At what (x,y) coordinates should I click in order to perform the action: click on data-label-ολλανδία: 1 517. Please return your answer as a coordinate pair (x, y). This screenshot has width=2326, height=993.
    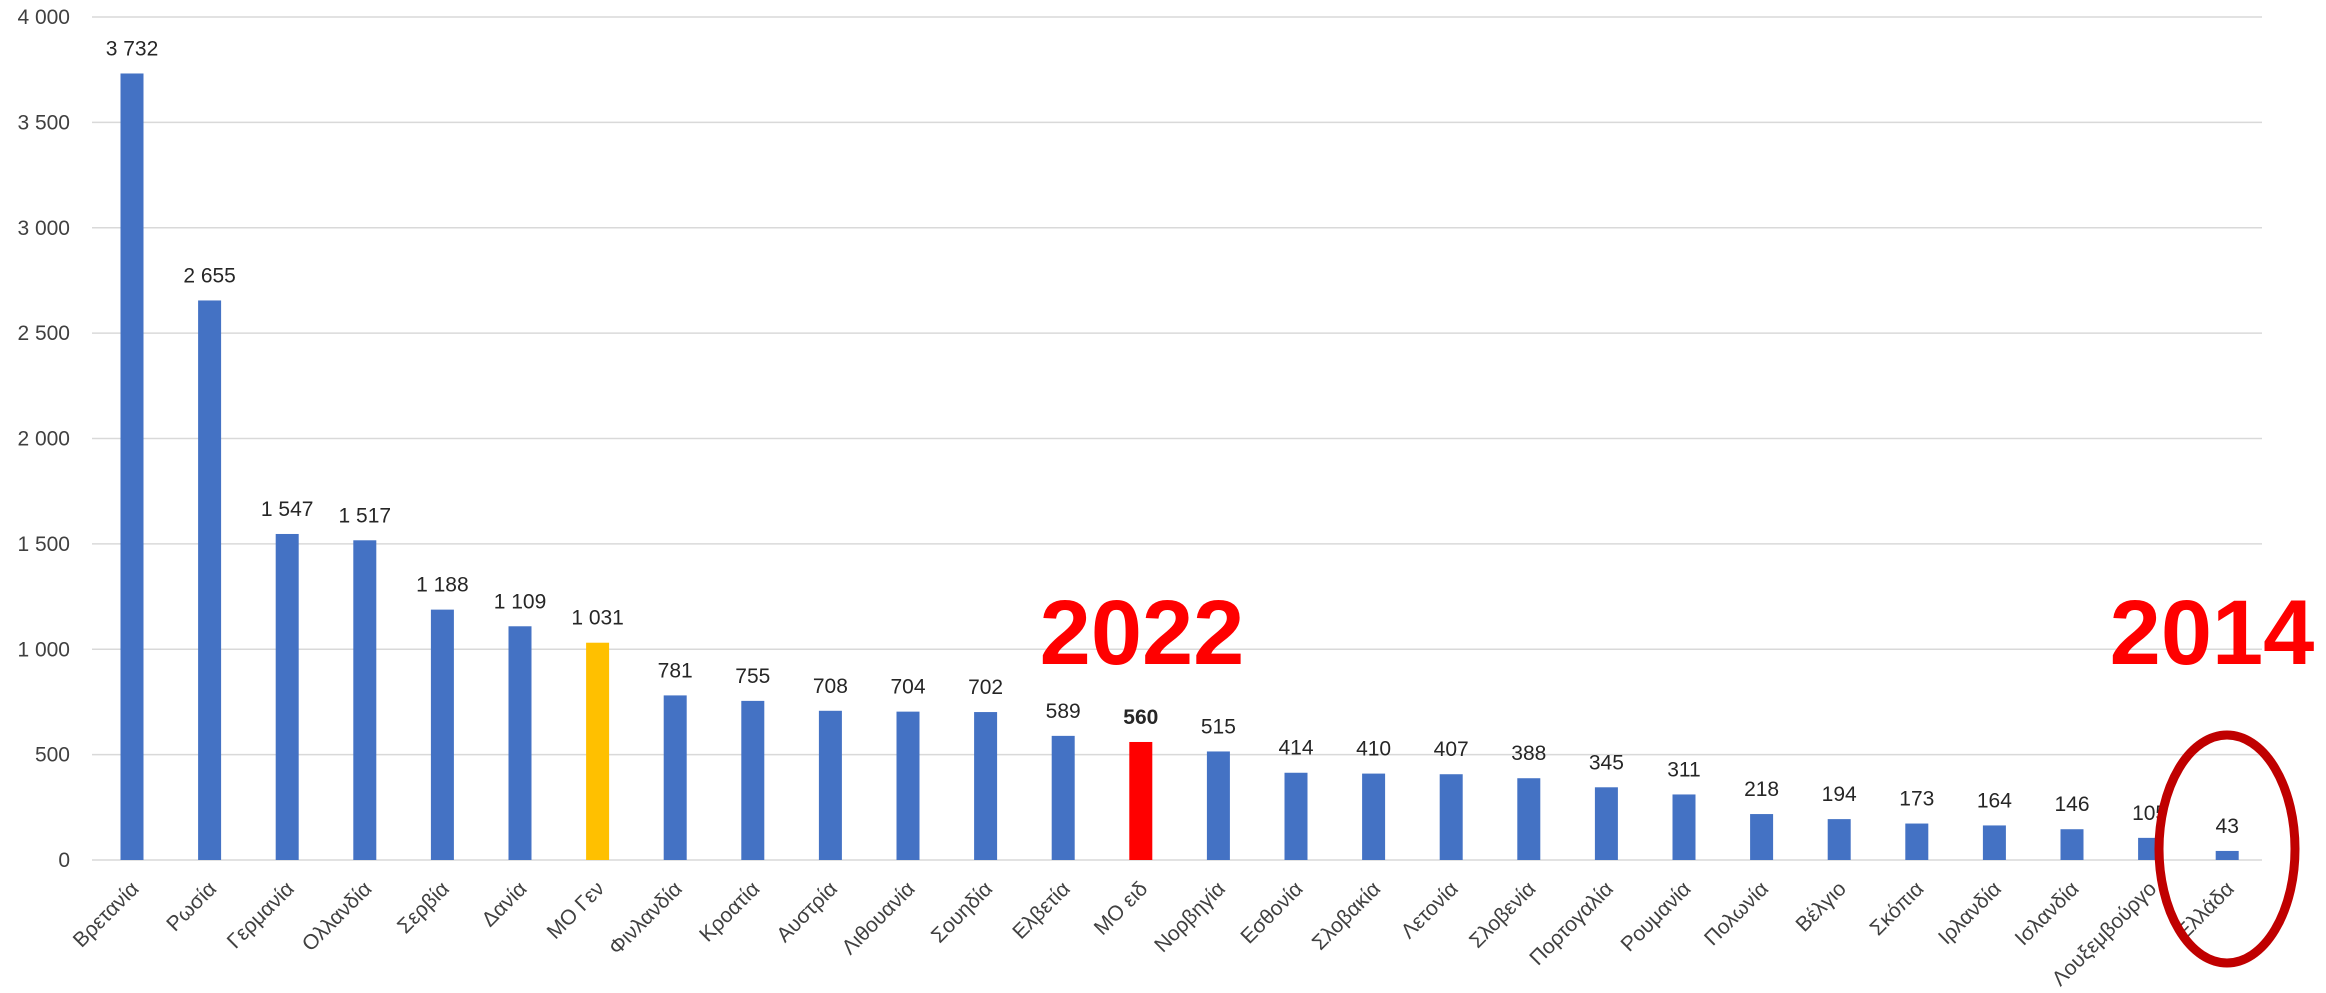
    Looking at the image, I should click on (365, 515).